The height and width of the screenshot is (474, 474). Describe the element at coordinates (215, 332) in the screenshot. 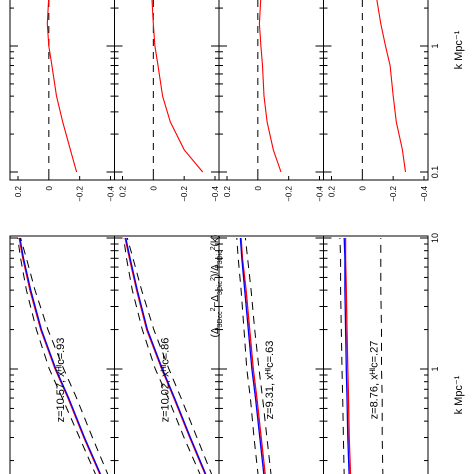

I see `y-axis-title-part: (Δ` at that location.